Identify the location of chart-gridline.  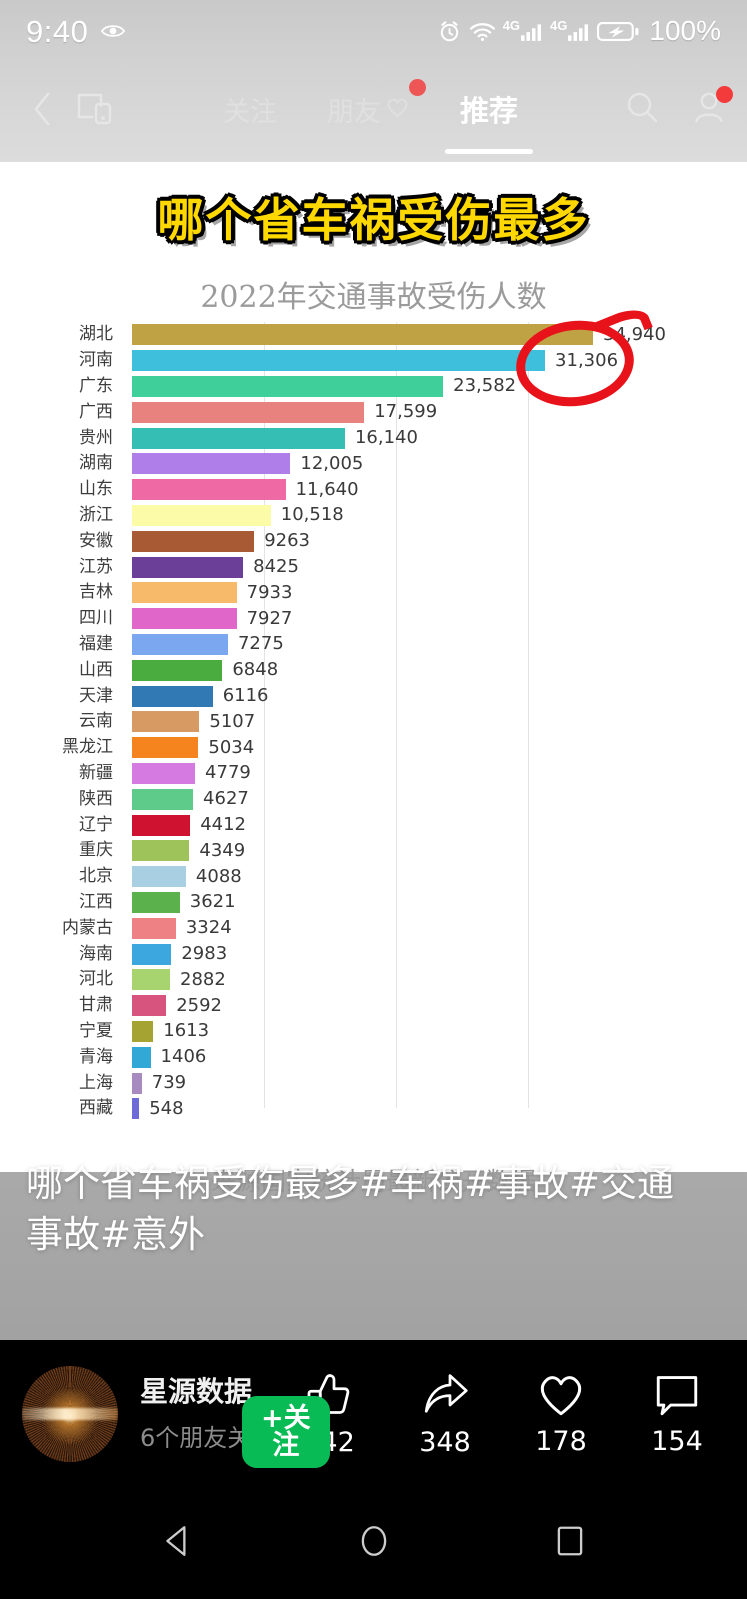
(264, 715).